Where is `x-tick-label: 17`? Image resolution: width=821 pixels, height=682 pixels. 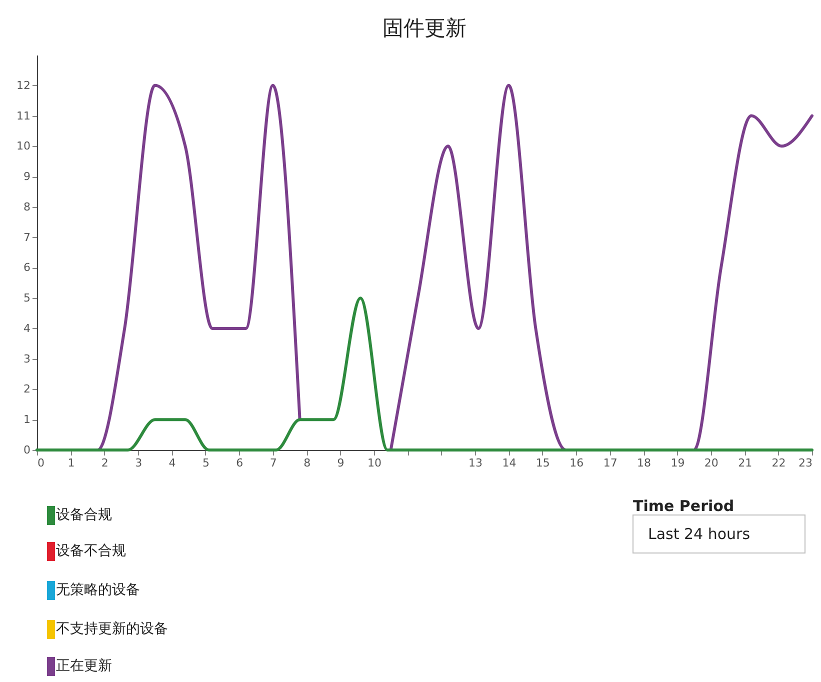
x-tick-label: 17 is located at coordinates (610, 463).